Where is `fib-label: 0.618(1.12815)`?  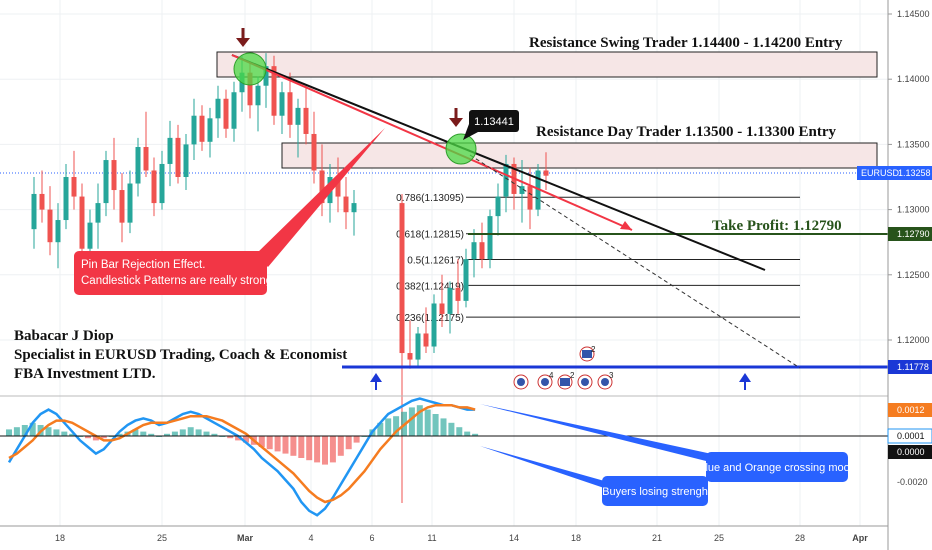
fib-label: 0.618(1.12815) is located at coordinates (430, 235).